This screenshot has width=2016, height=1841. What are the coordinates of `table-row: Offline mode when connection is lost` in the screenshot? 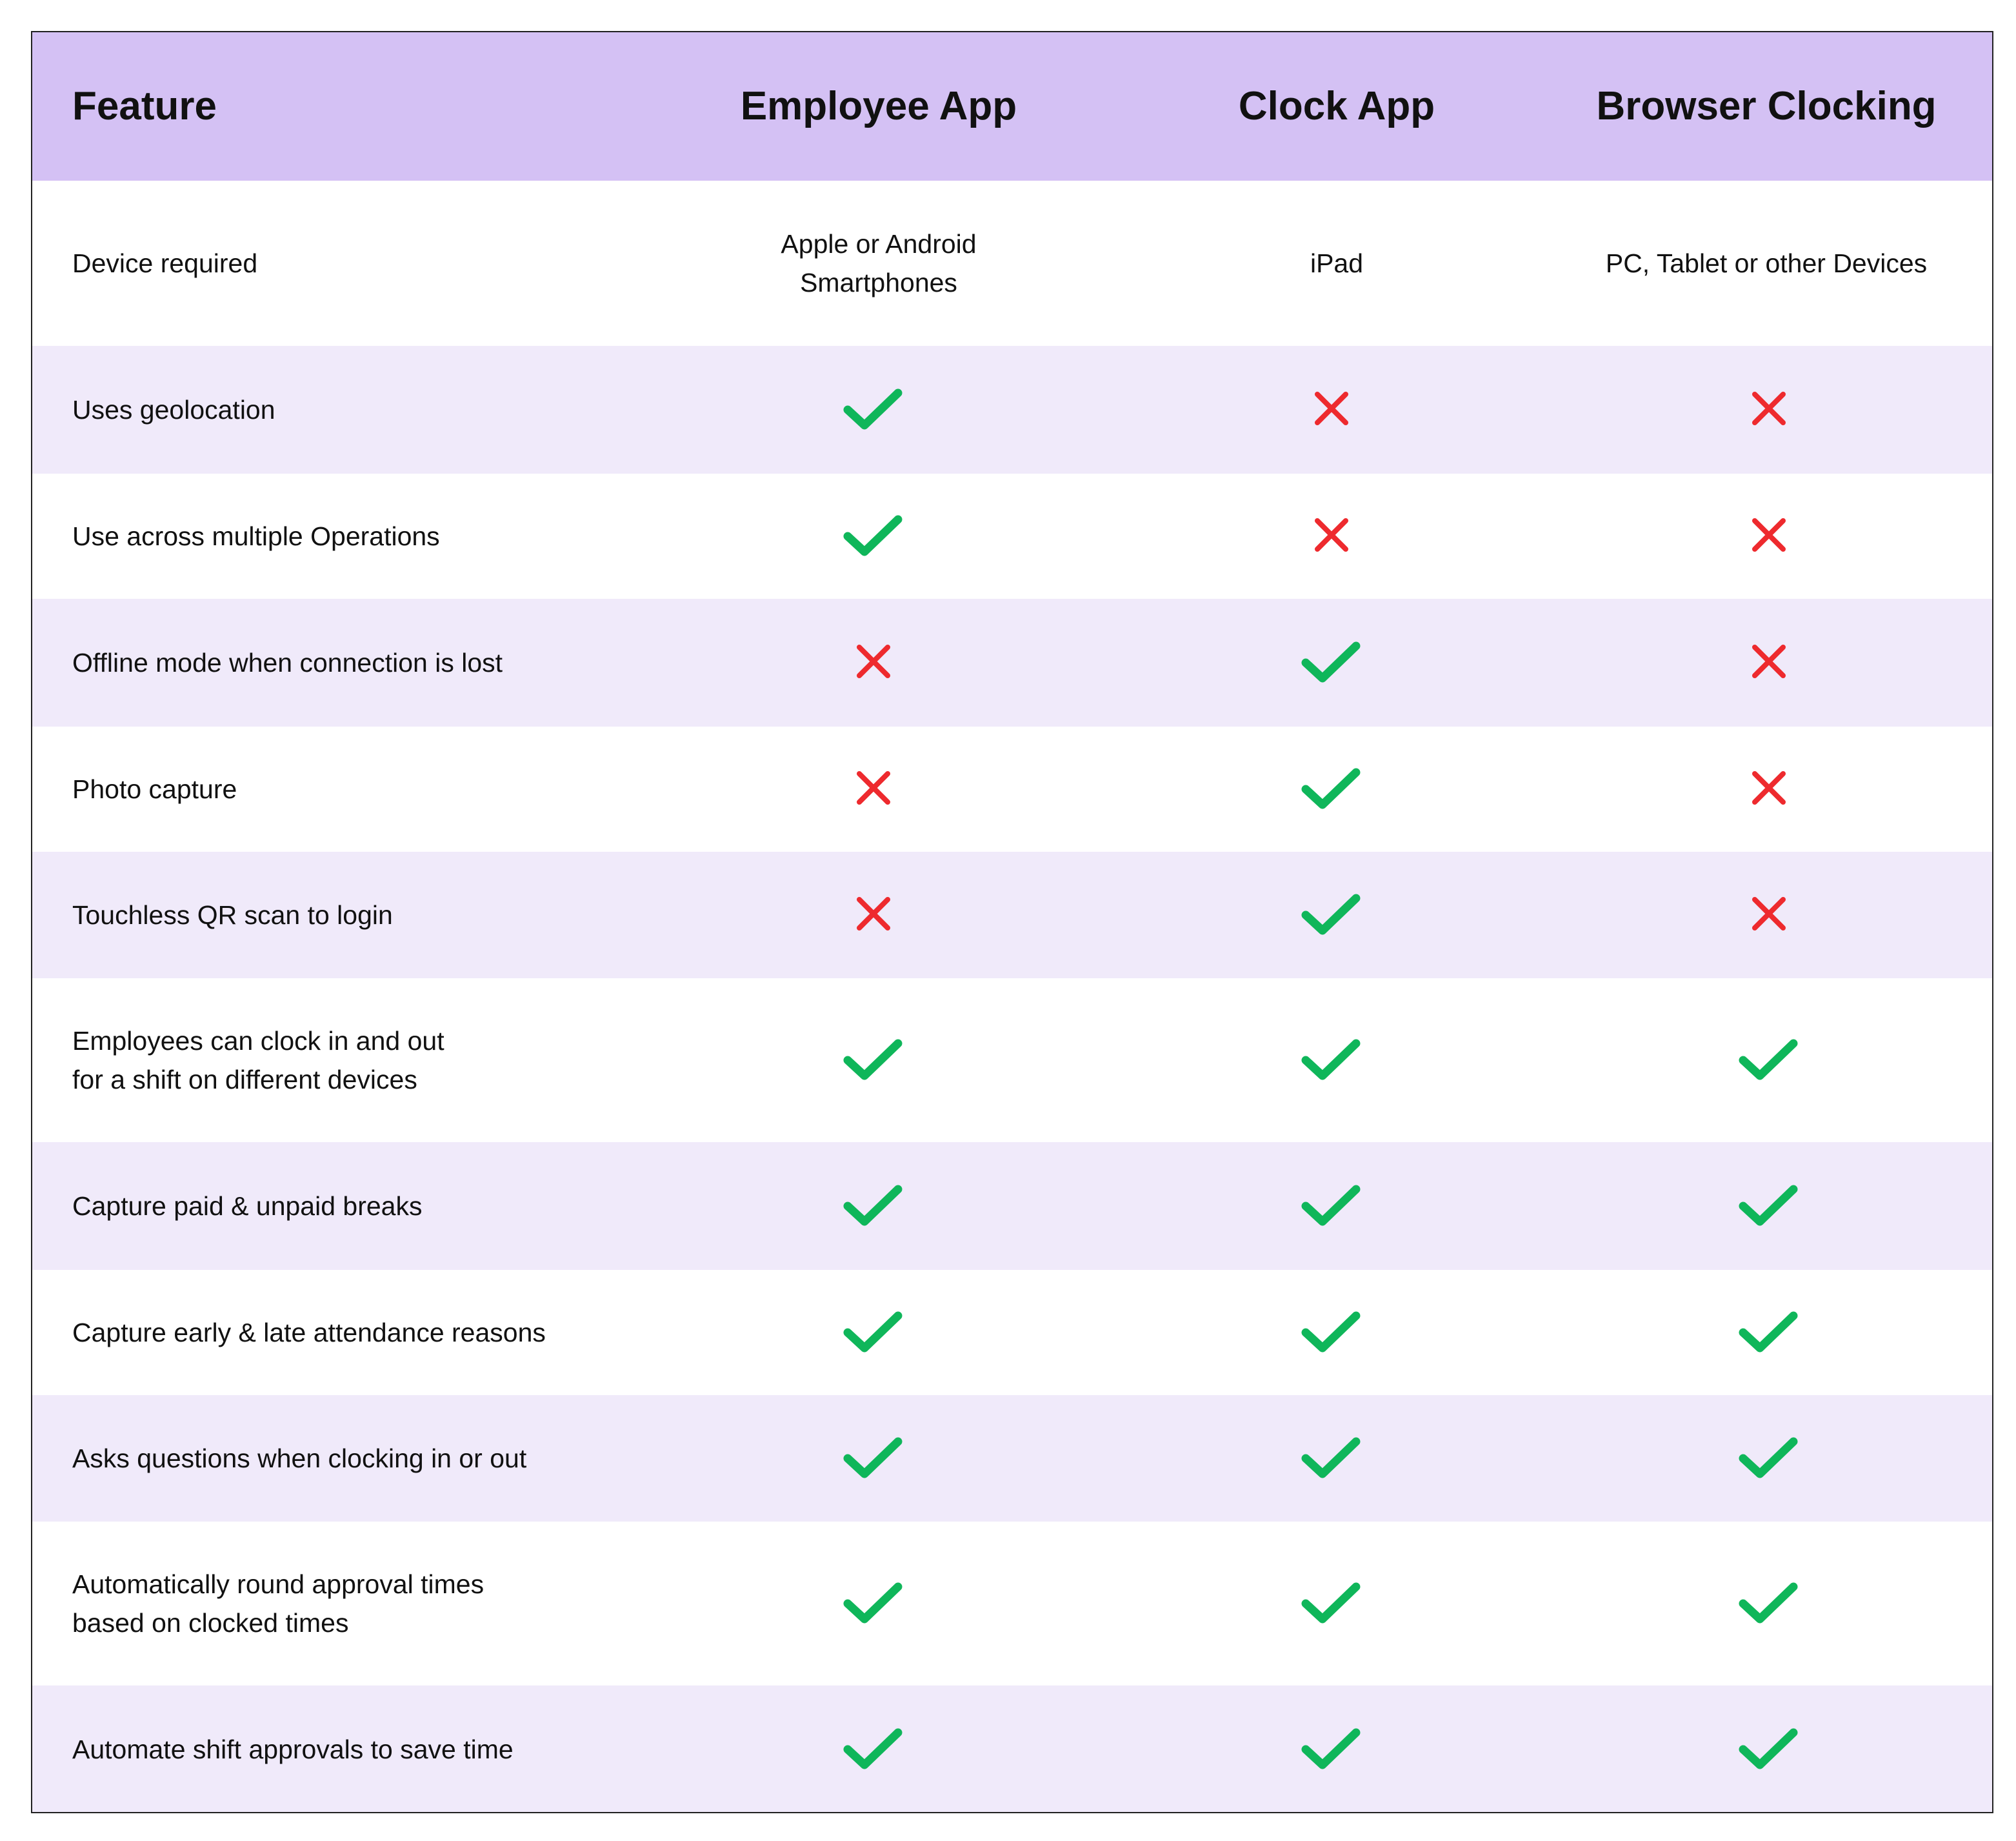 It's located at (1012, 663).